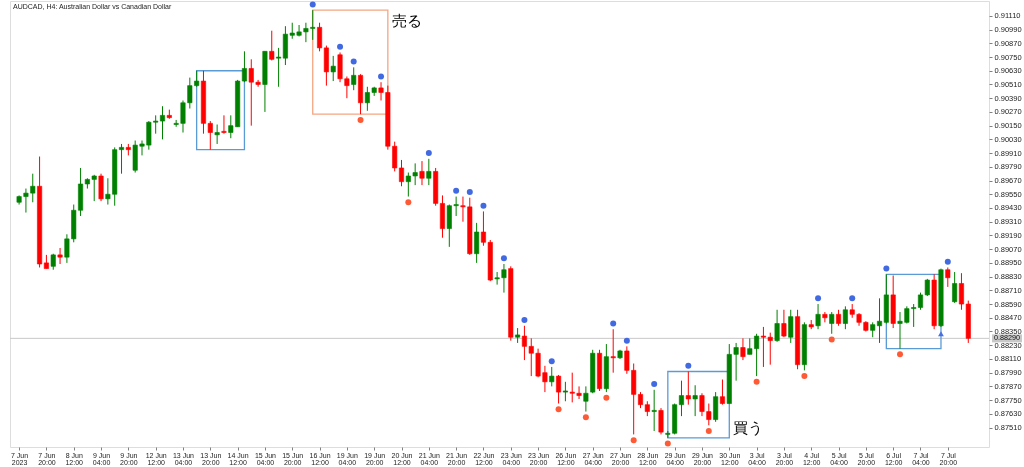 This screenshot has width=1024, height=467. What do you see at coordinates (406, 21) in the screenshot?
I see `annotation: 売る` at bounding box center [406, 21].